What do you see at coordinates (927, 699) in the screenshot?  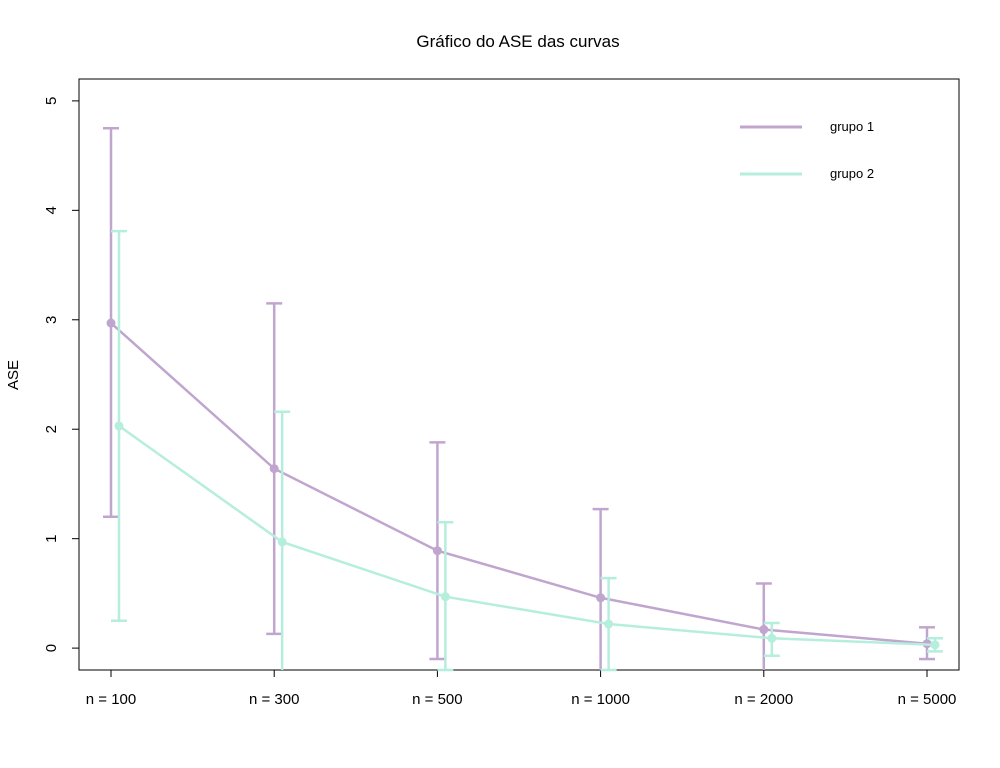 I see `x-tick-label: n = 5000` at bounding box center [927, 699].